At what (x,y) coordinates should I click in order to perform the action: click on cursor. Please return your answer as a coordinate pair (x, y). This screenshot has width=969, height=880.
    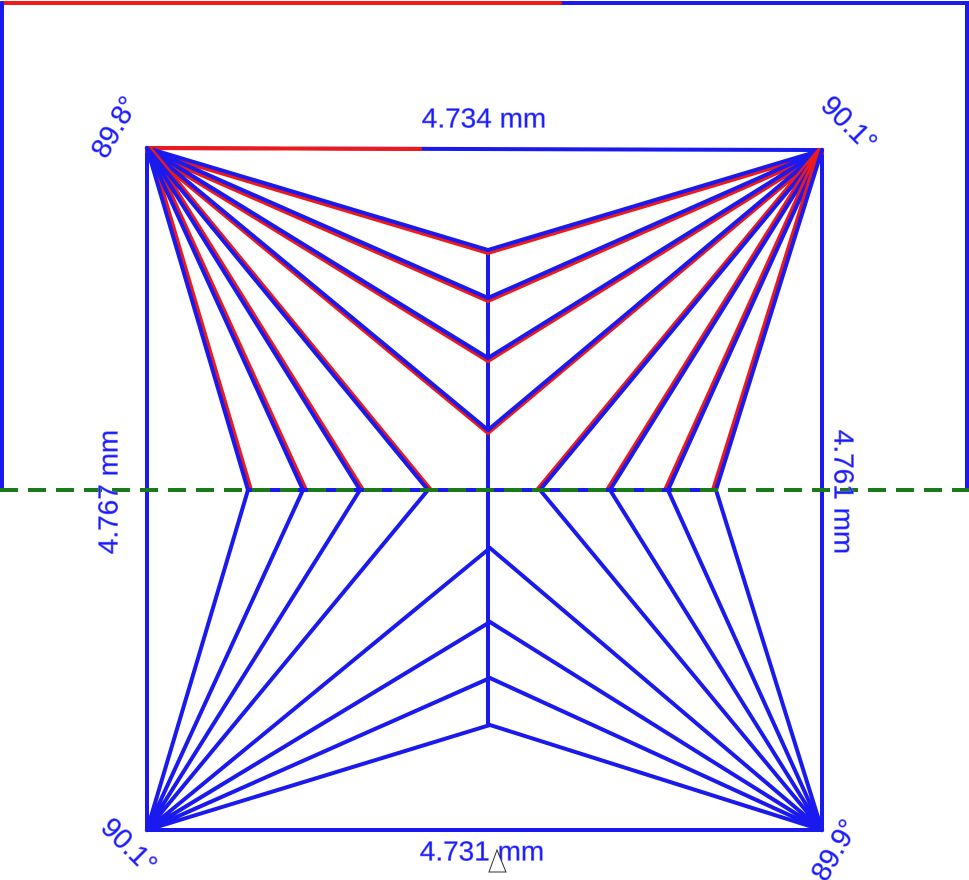
    Looking at the image, I should click on (497, 860).